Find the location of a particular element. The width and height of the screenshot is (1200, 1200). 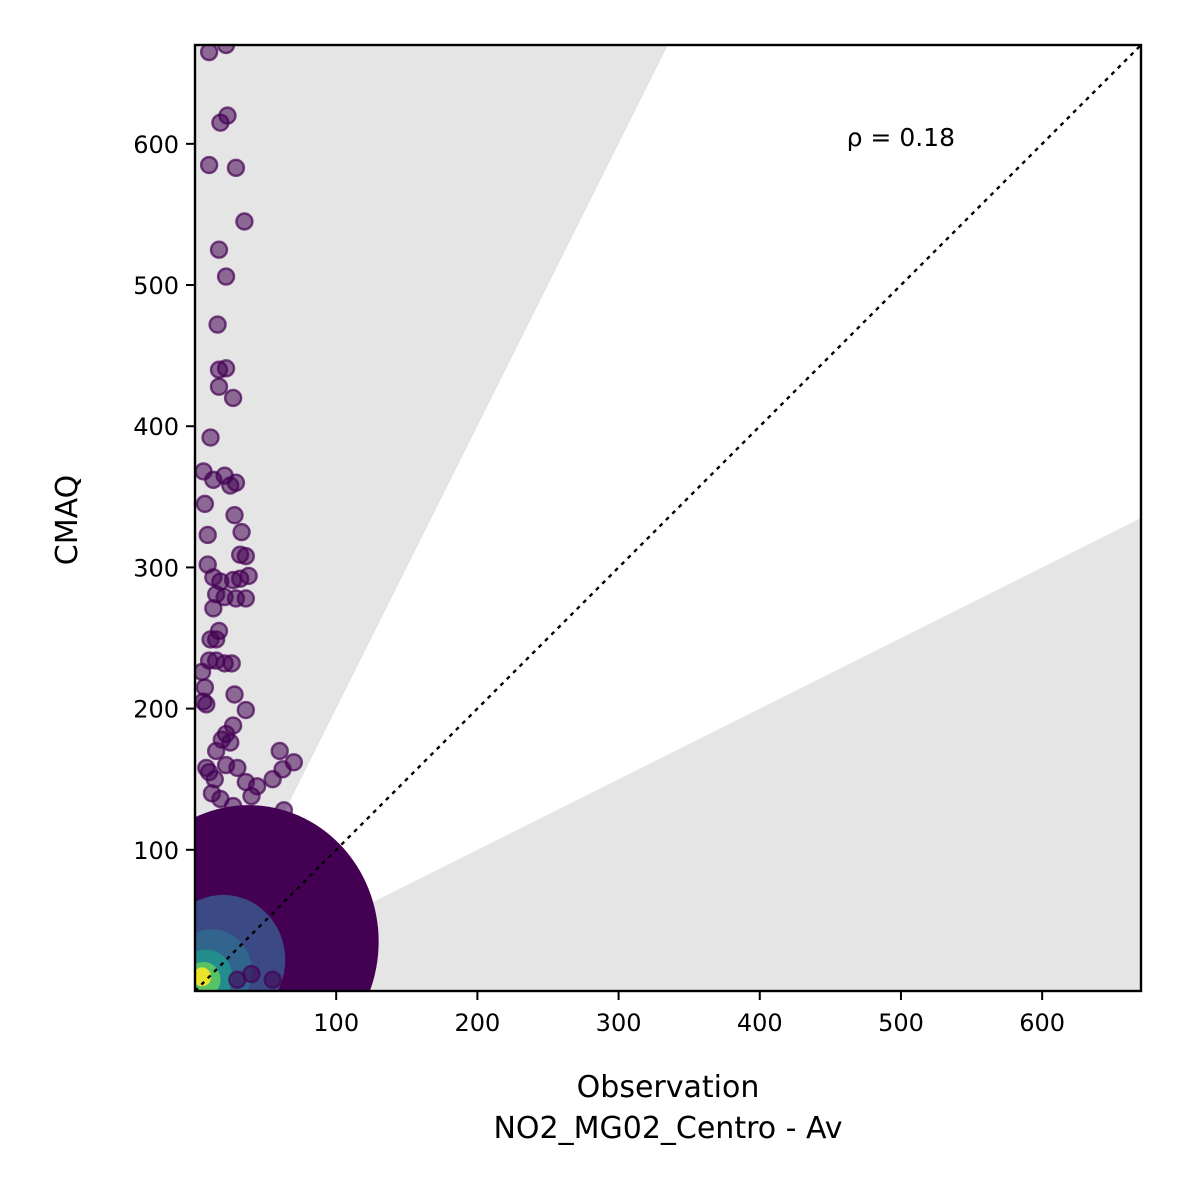

y-axis-label: CMAQ is located at coordinates (67, 520).